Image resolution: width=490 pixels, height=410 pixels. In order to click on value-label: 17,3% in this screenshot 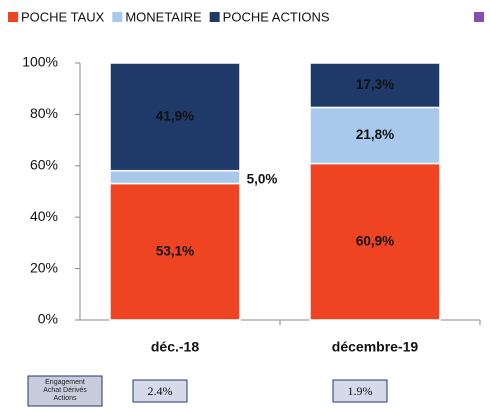, I will do `click(375, 84)`.